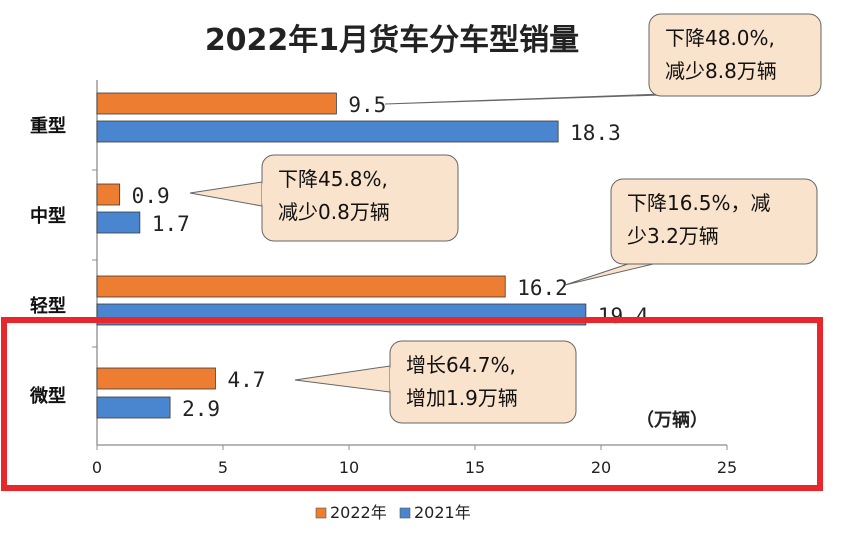  What do you see at coordinates (727, 467) in the screenshot?
I see `x-tick-label: 25` at bounding box center [727, 467].